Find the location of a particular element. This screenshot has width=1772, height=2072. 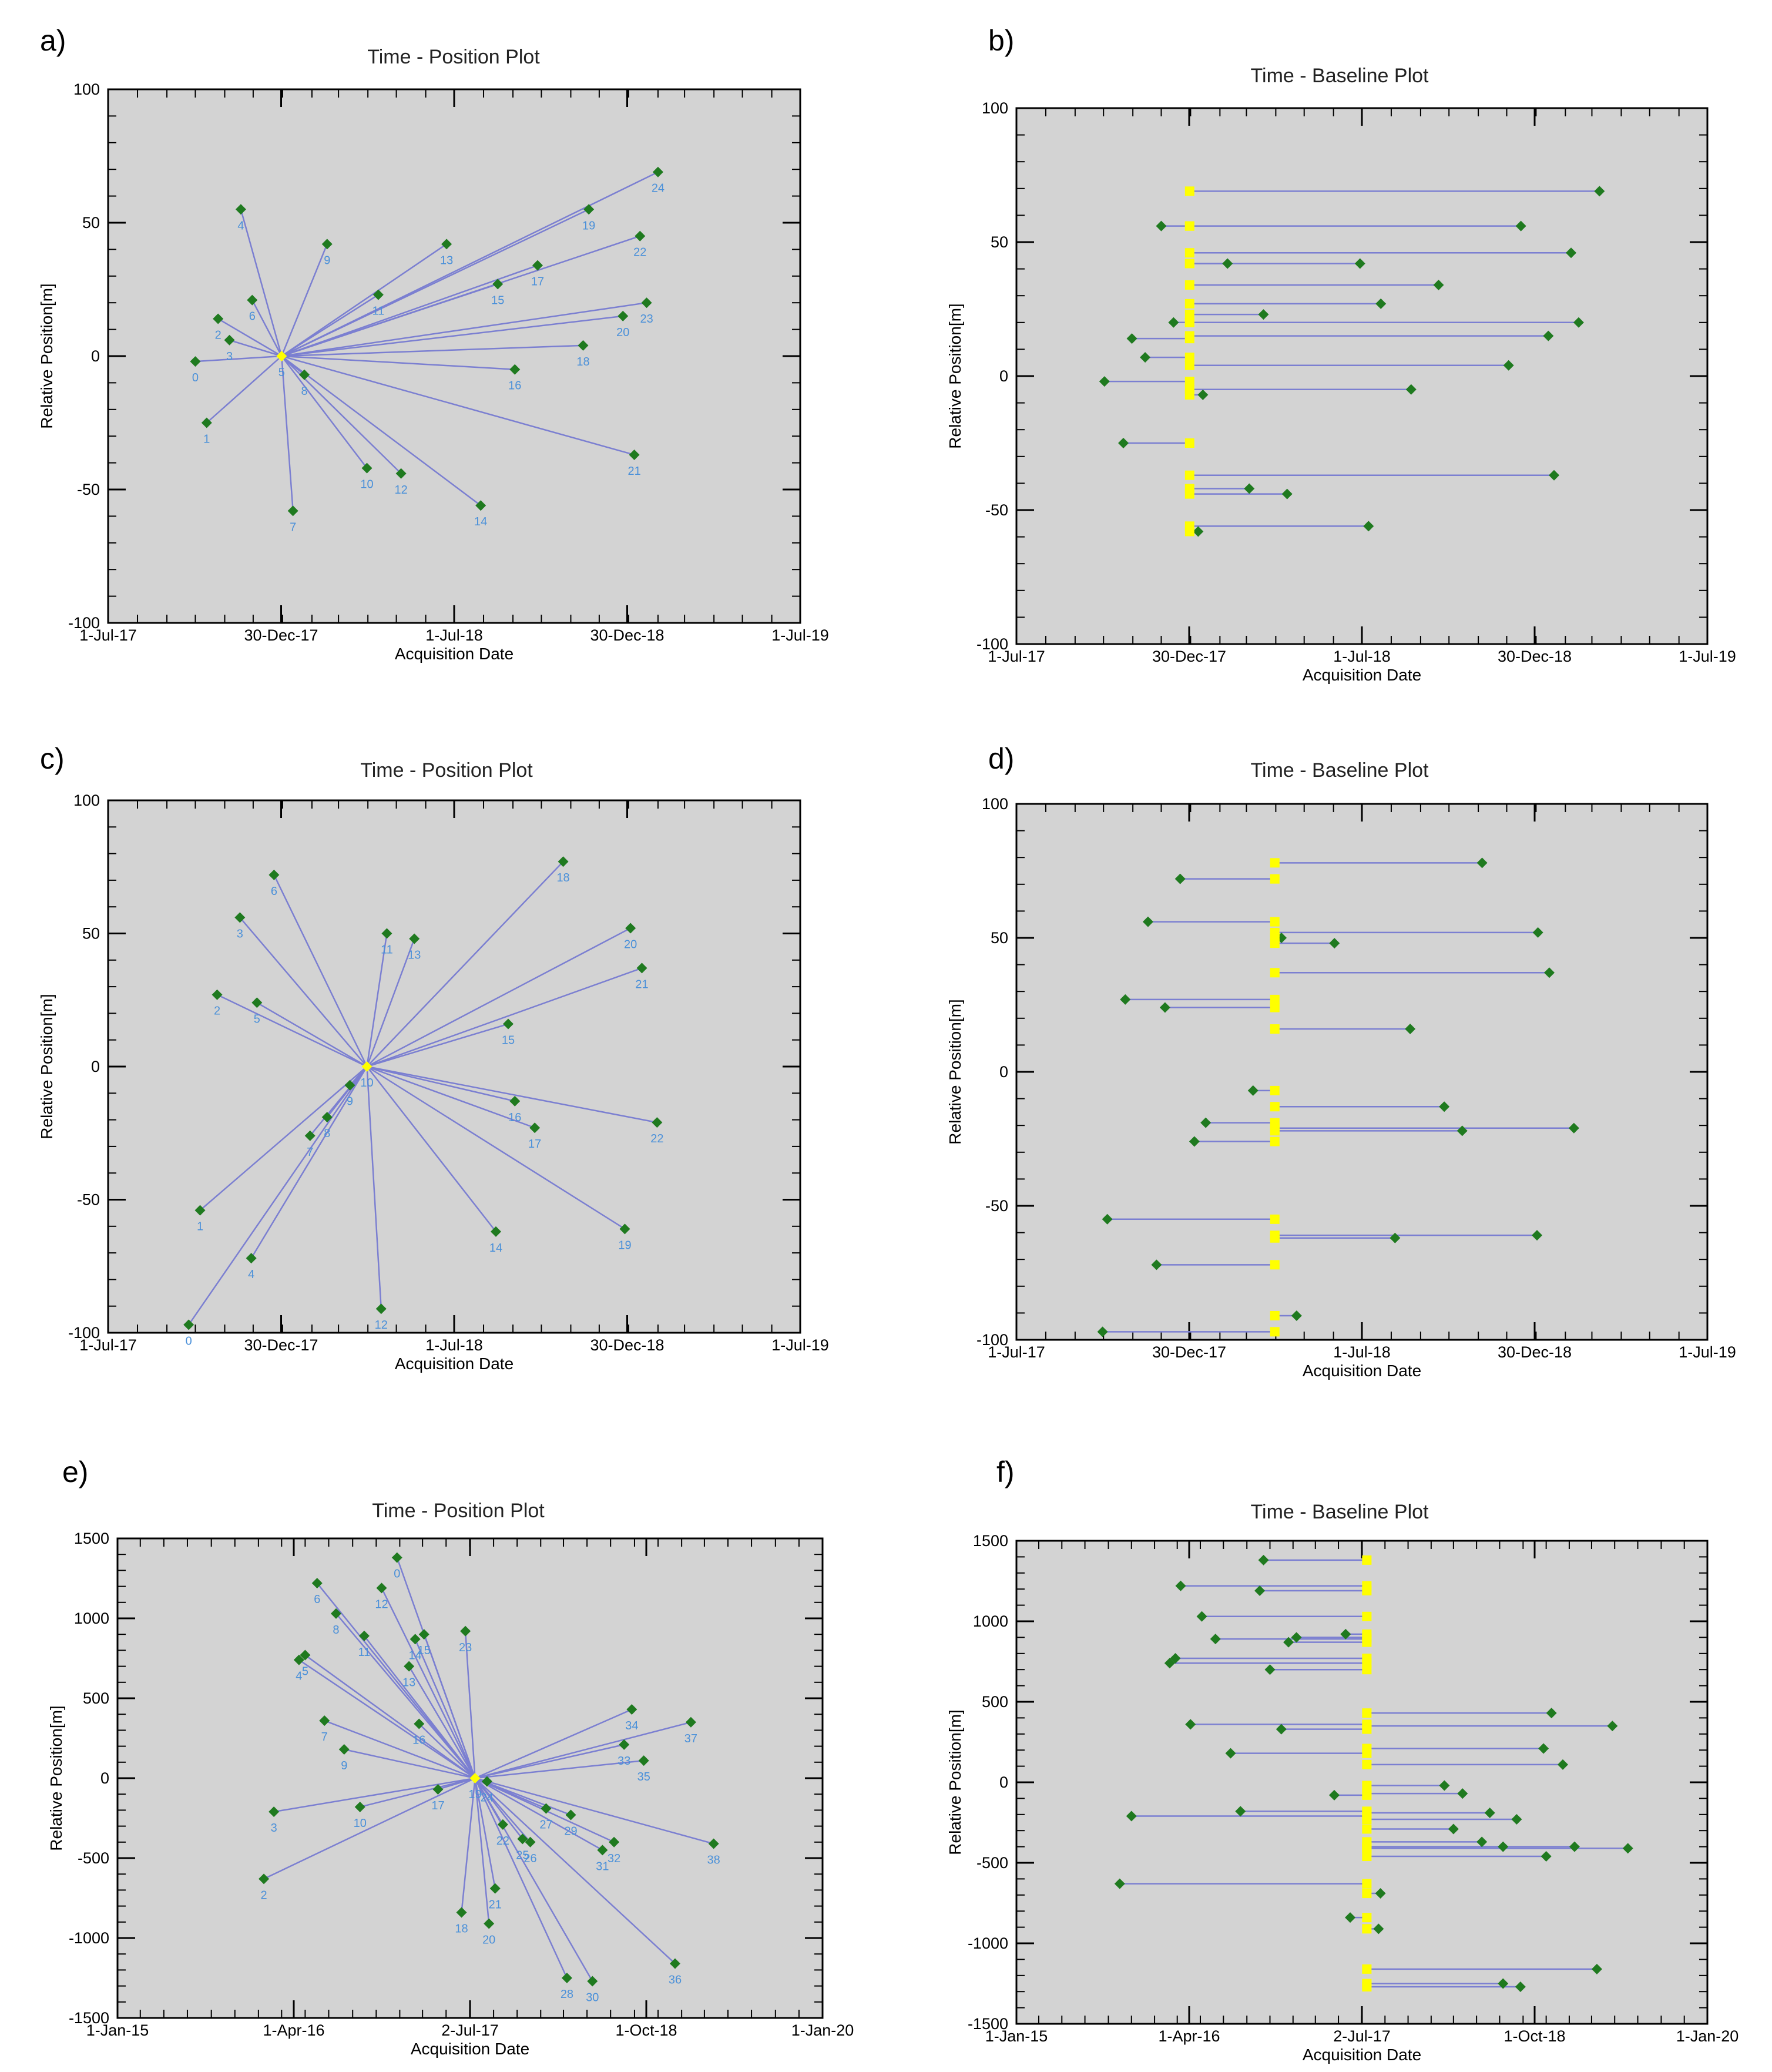

point-label: 23 is located at coordinates (465, 1648).